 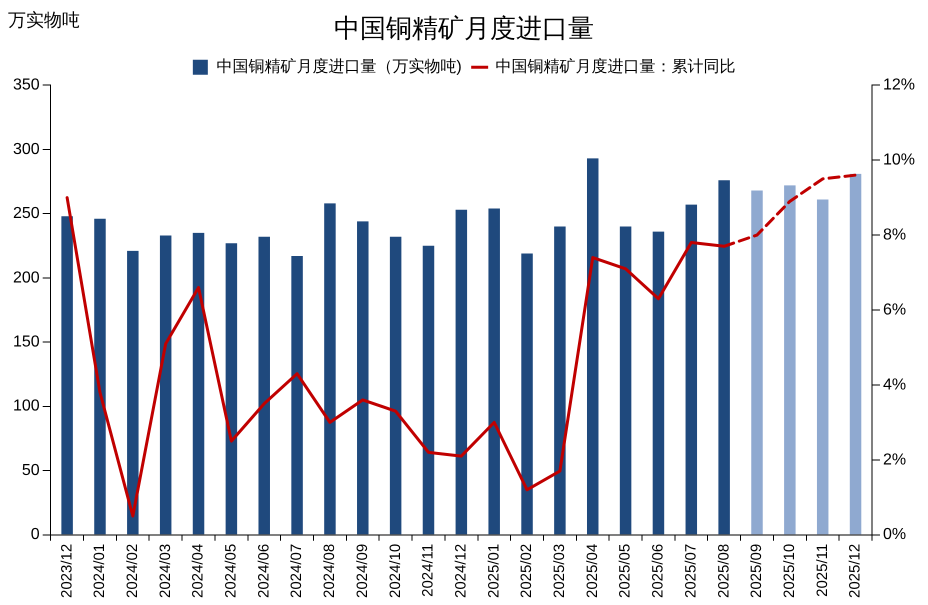 What do you see at coordinates (592, 571) in the screenshot?
I see `x-tick-label: 2025/04` at bounding box center [592, 571].